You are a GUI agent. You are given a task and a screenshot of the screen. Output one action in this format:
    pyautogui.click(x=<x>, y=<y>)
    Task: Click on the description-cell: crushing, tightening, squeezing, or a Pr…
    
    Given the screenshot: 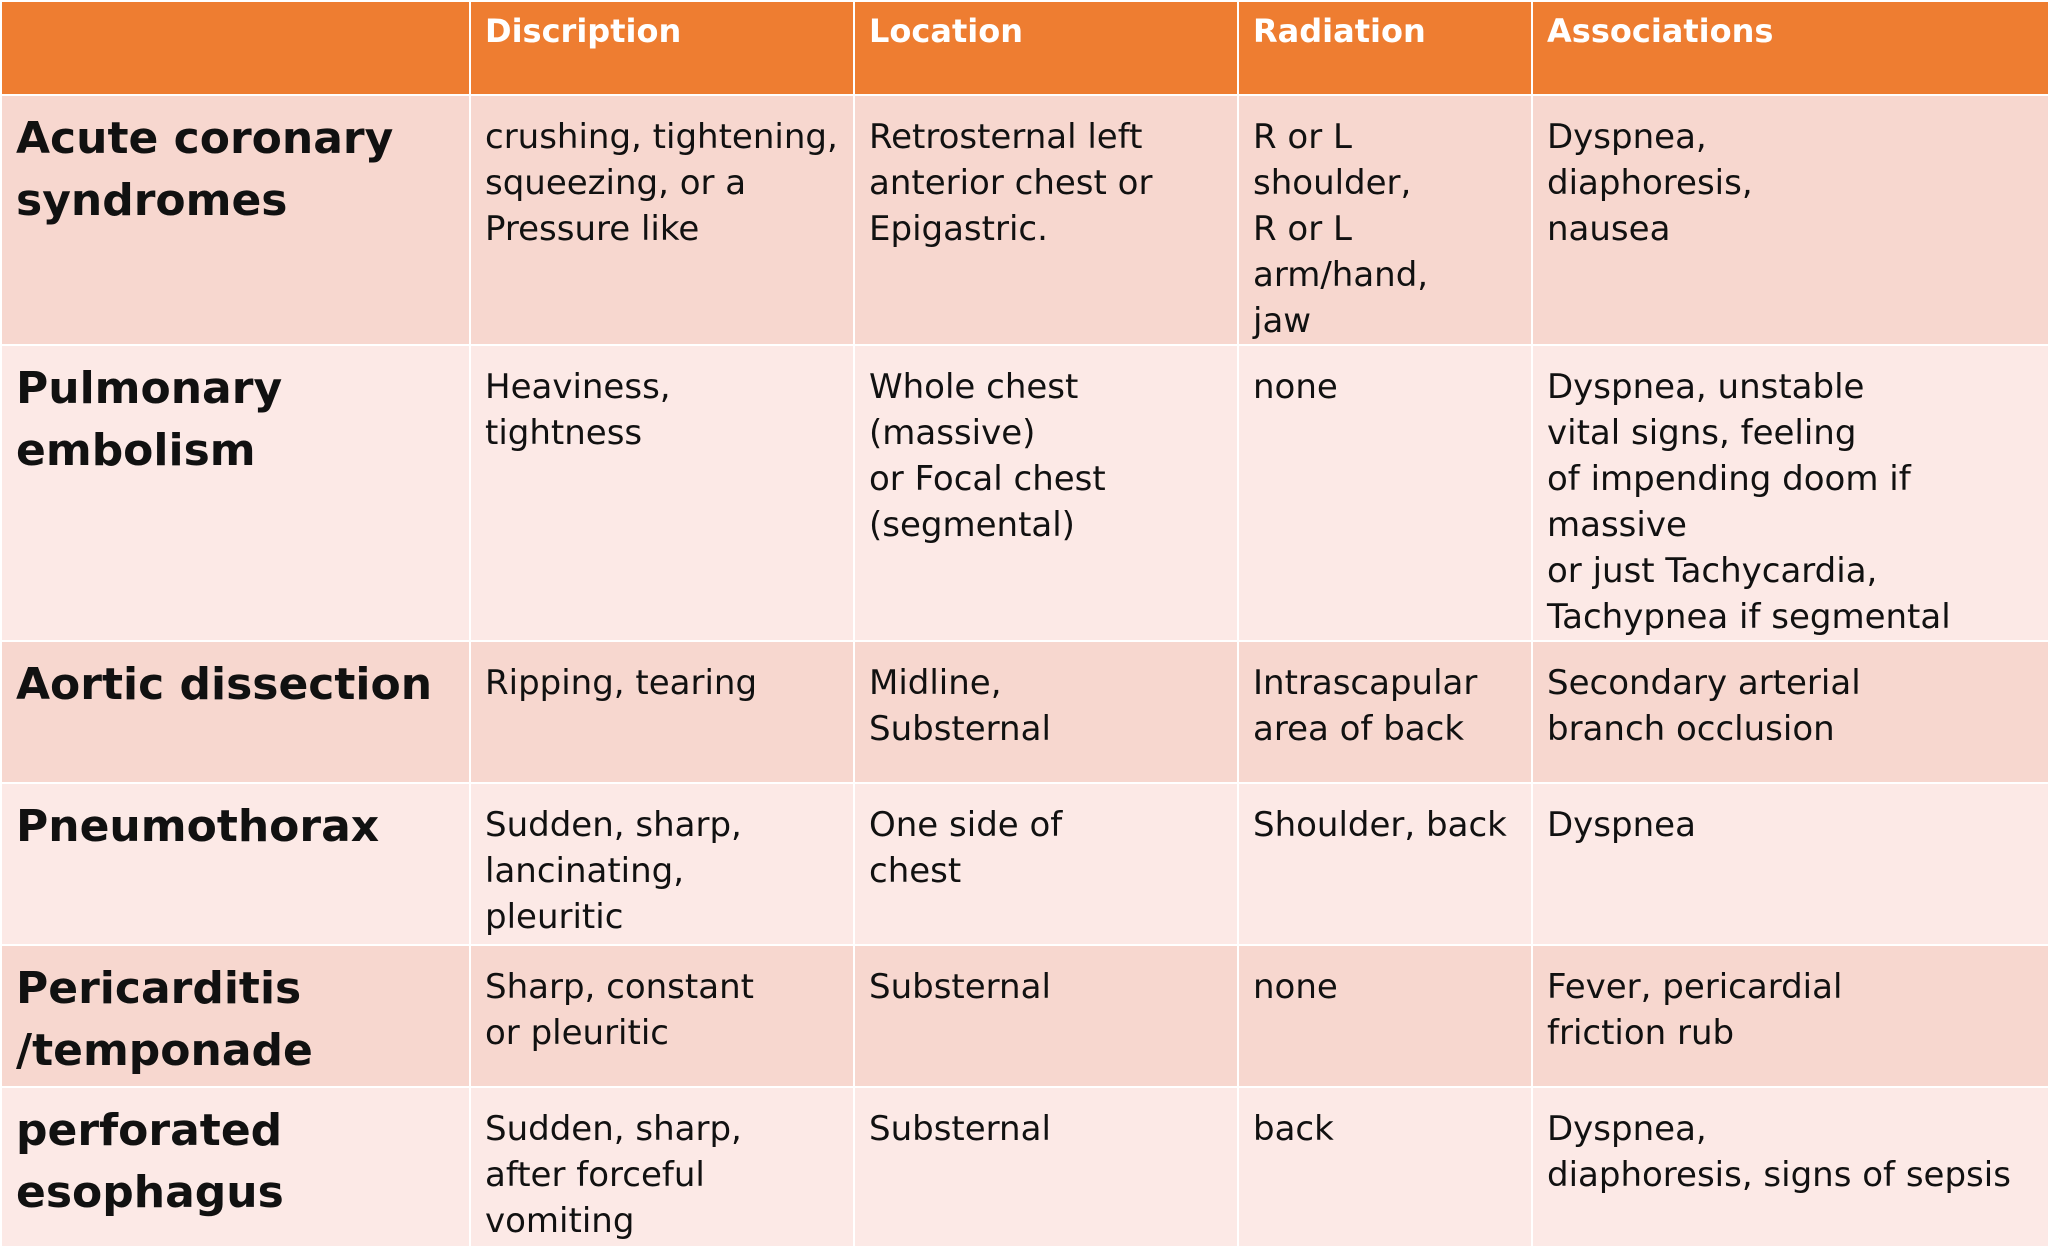 What is the action you would take?
    pyautogui.click(x=662, y=220)
    